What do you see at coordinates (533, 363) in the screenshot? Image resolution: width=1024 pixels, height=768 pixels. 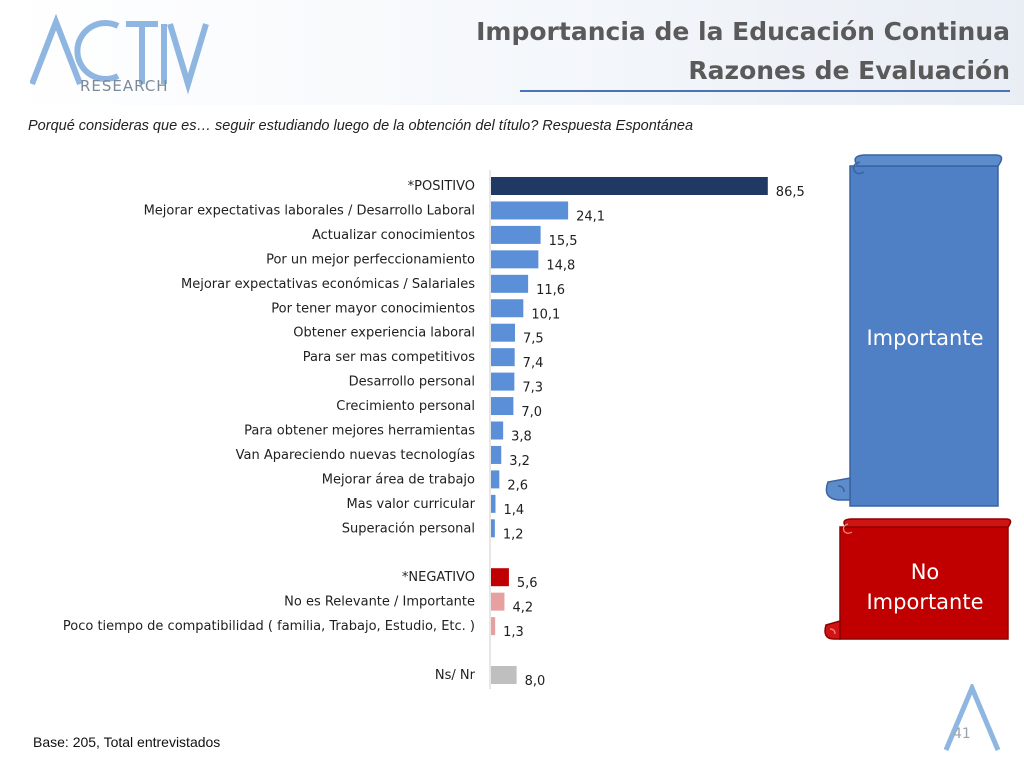 I see `value-label: 7,4` at bounding box center [533, 363].